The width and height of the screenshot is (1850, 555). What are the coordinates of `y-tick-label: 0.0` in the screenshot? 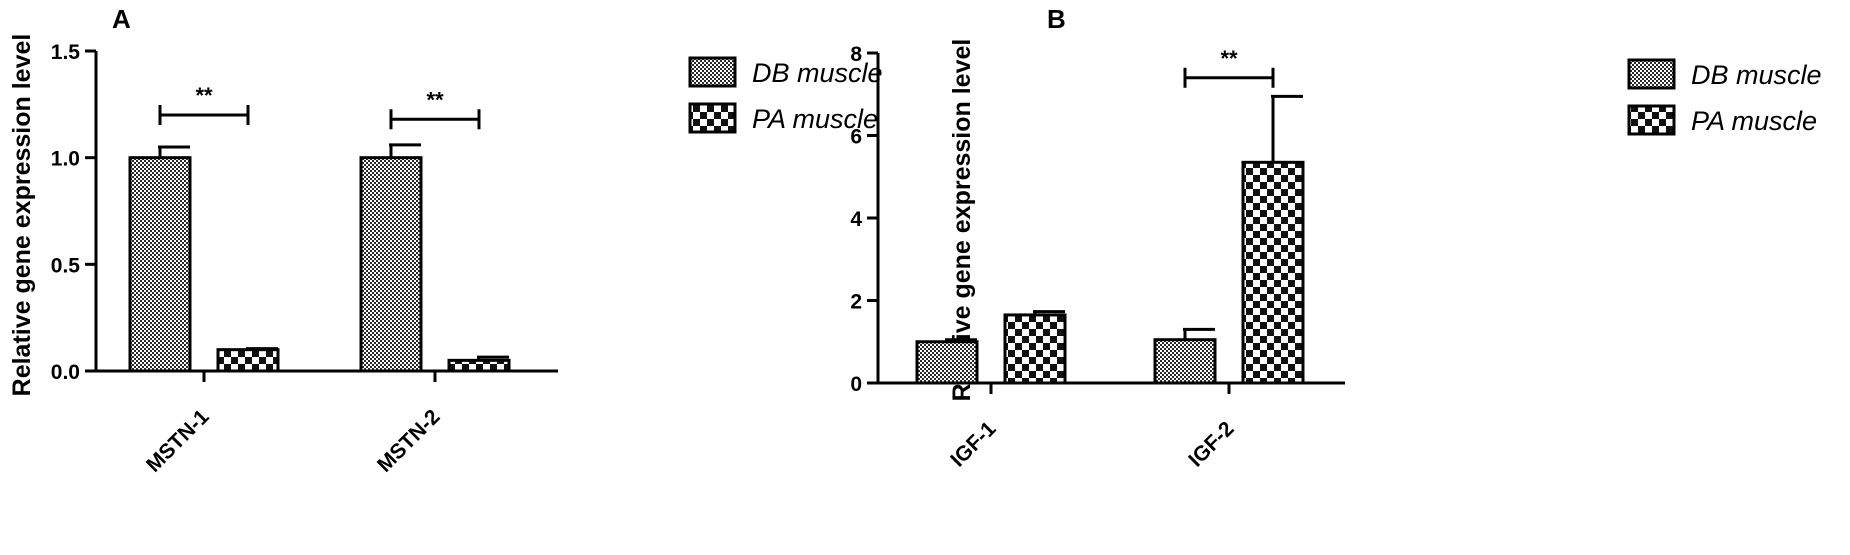 It's located at (65, 372).